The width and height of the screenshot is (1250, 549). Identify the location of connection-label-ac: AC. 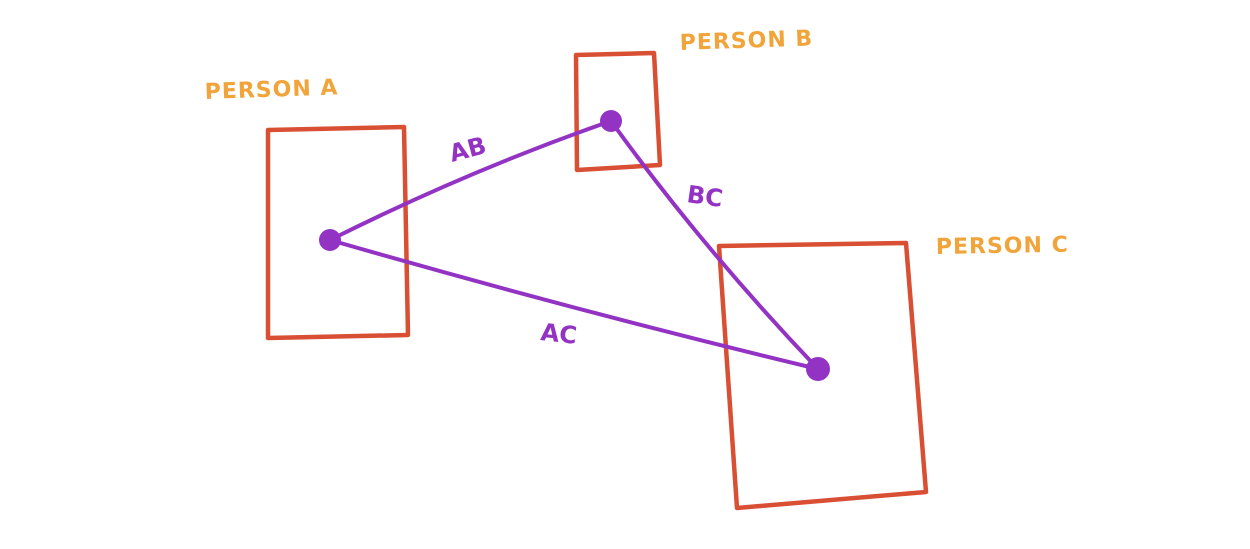
(558, 334).